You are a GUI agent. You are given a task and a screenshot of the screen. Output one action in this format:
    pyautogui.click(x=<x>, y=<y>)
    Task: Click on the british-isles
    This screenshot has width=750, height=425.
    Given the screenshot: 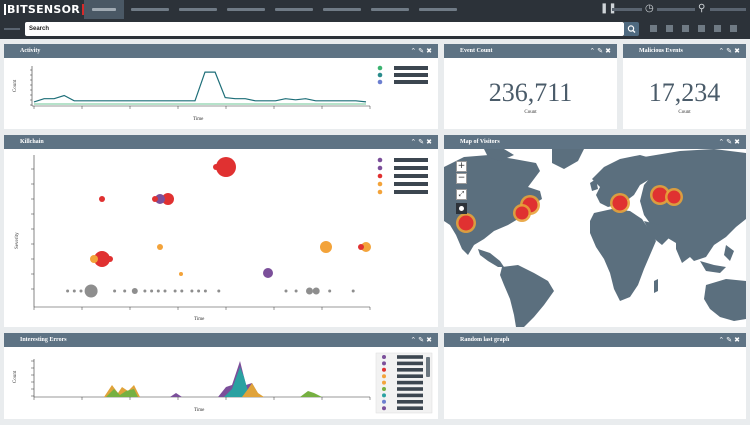 What is the action you would take?
    pyautogui.click(x=594, y=185)
    